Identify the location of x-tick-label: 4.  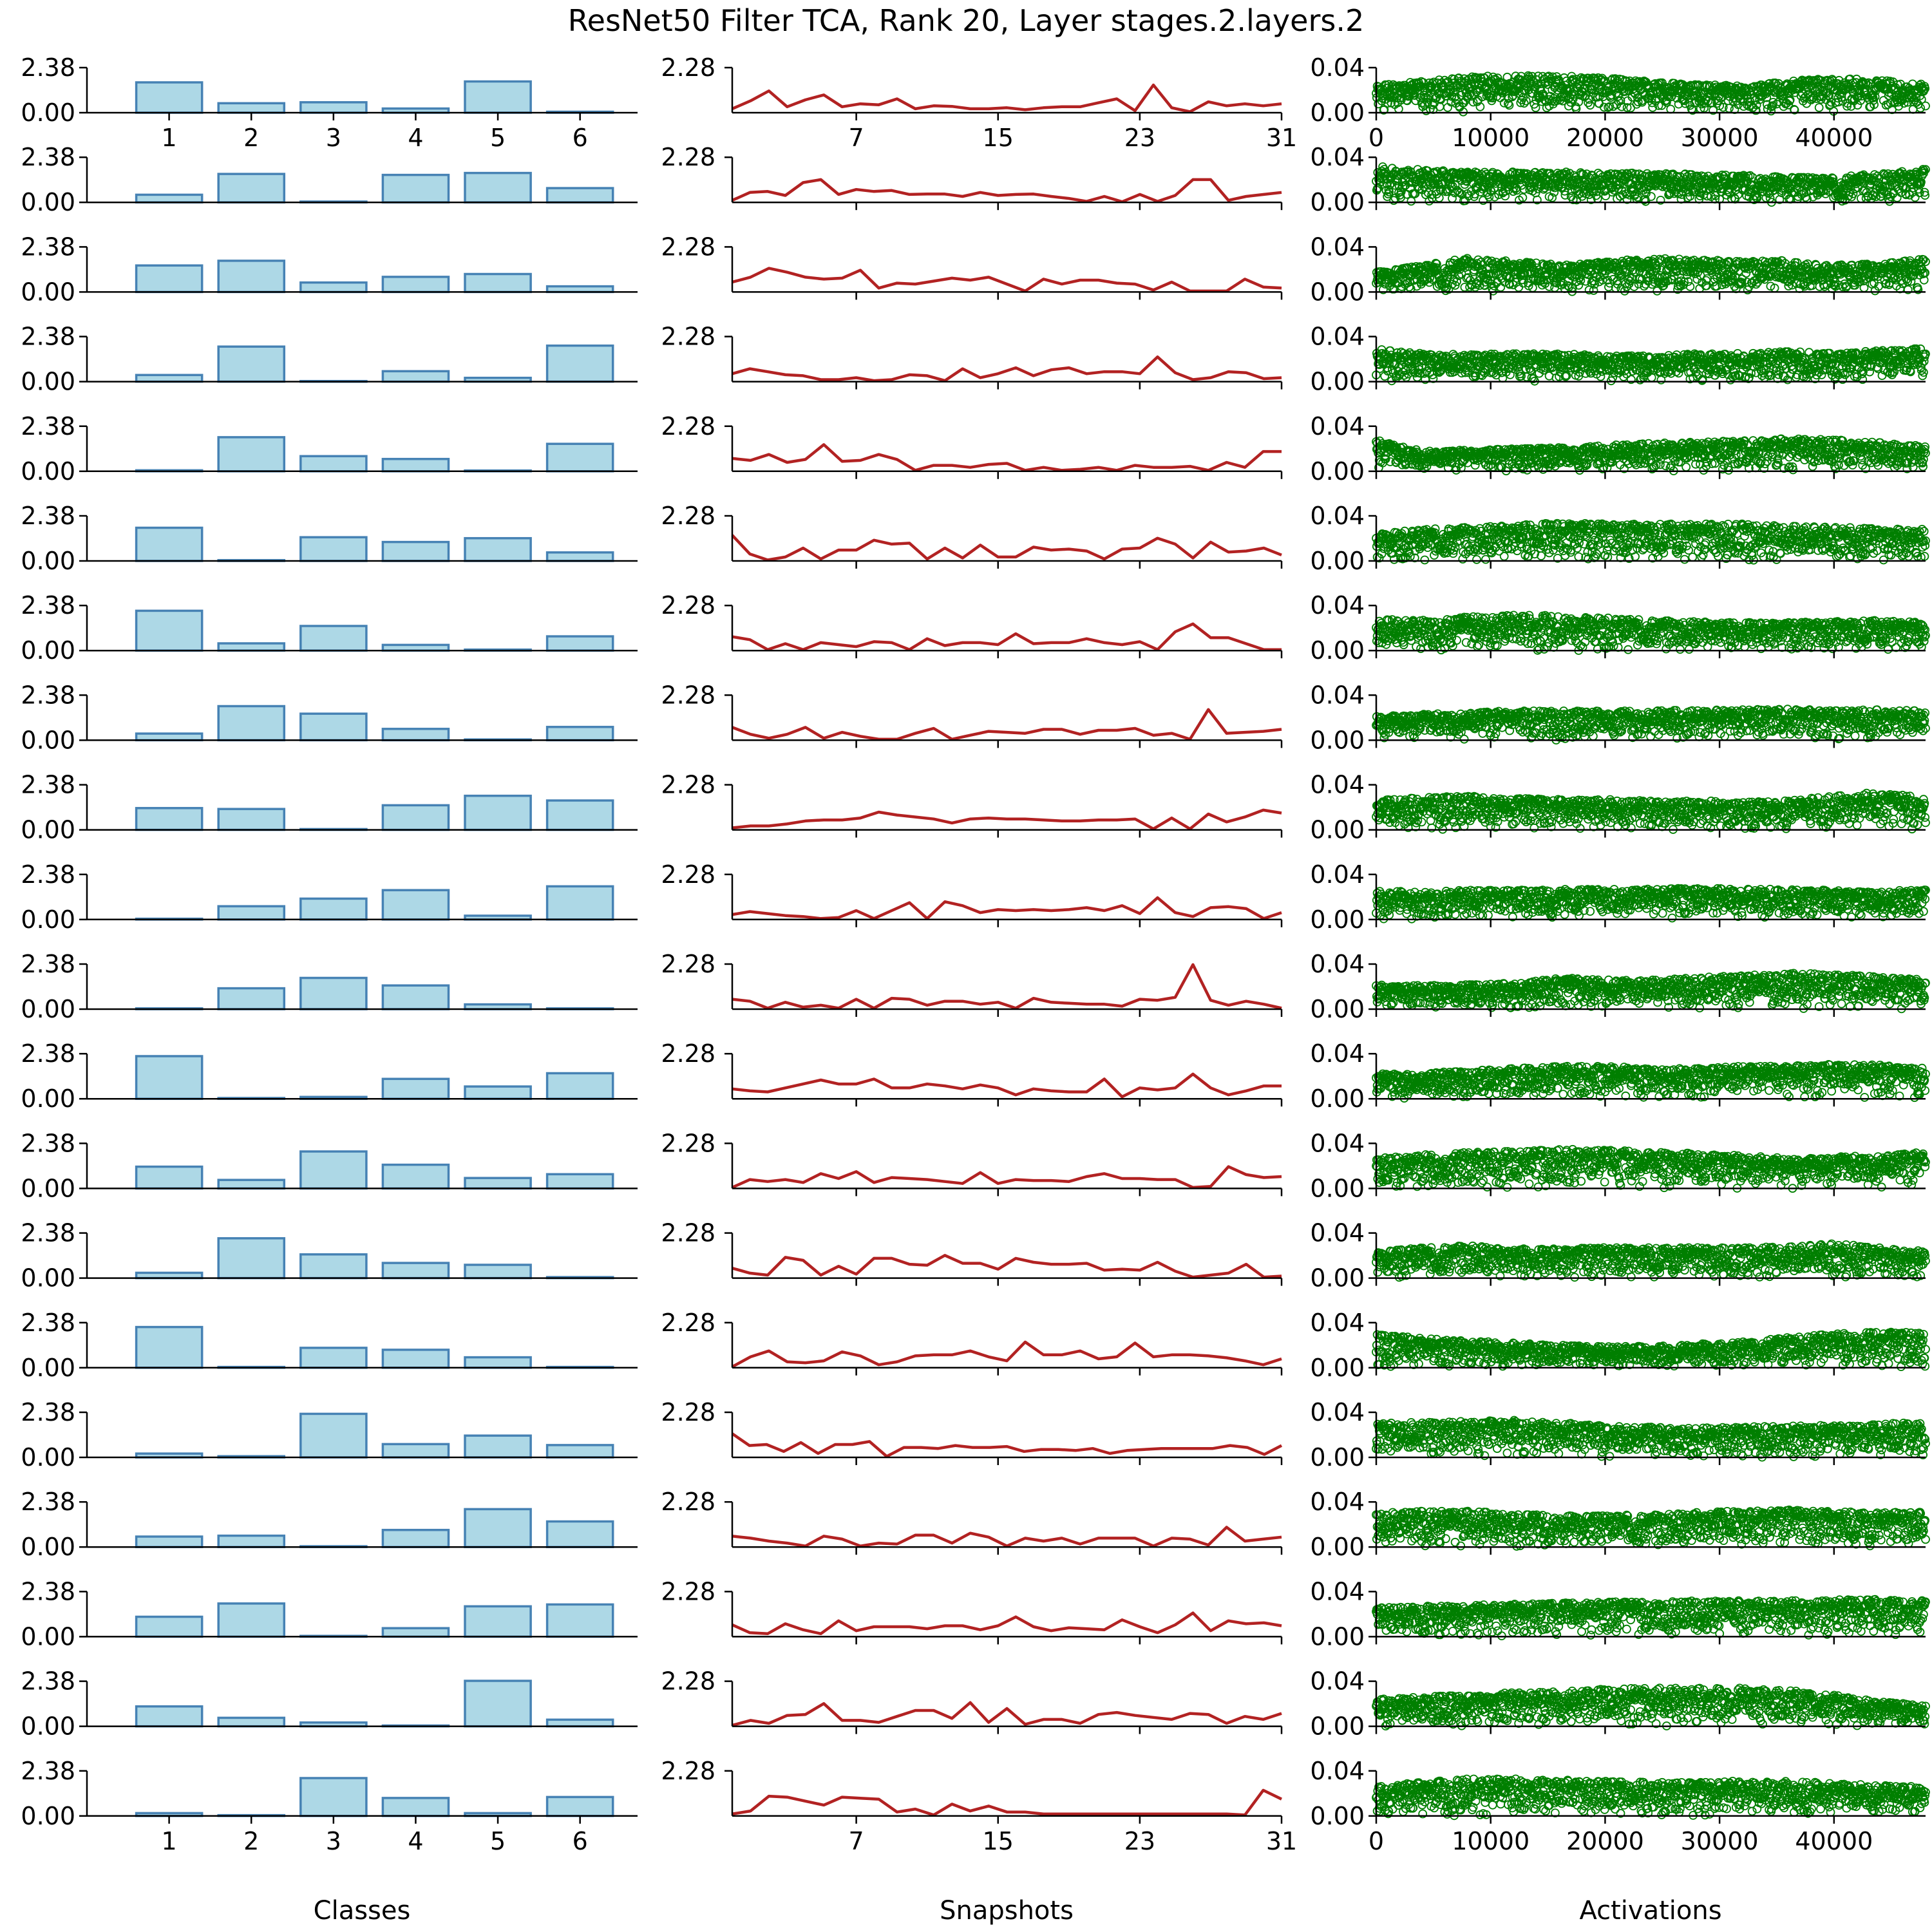
(415, 1841).